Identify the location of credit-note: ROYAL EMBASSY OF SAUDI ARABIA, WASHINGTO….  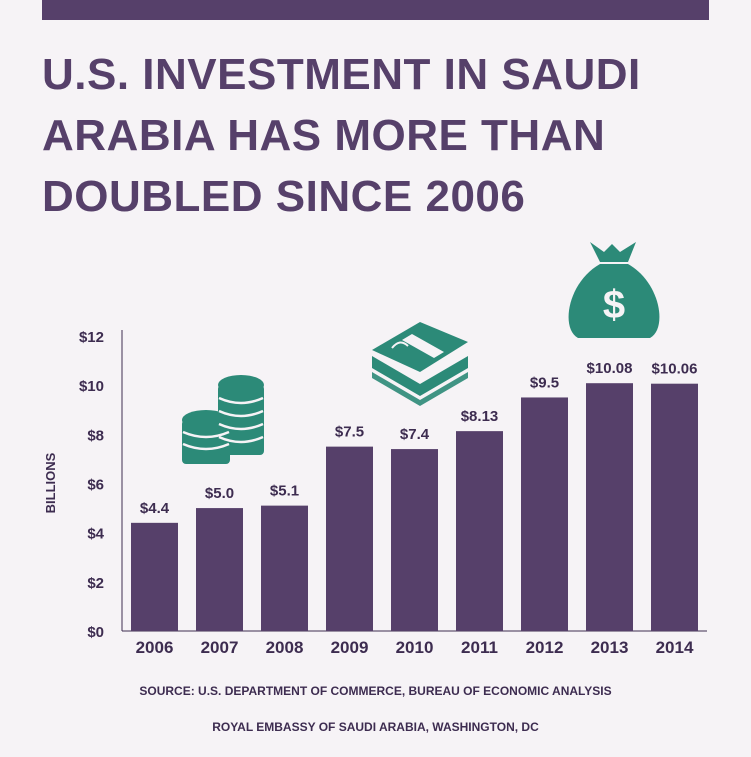
(375, 727).